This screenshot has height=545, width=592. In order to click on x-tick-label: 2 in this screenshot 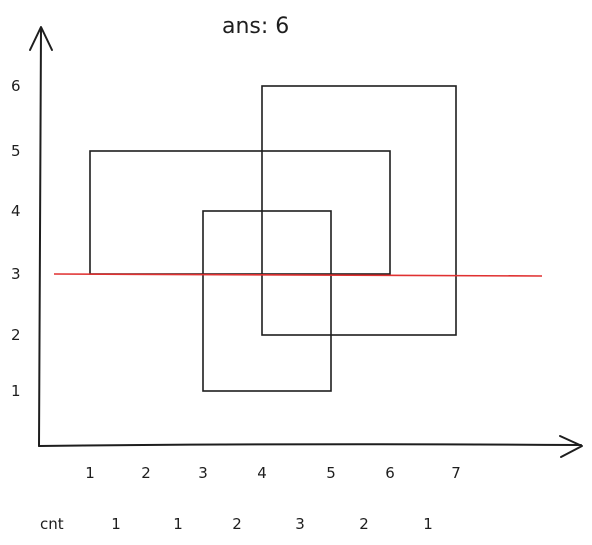, I will do `click(146, 473)`.